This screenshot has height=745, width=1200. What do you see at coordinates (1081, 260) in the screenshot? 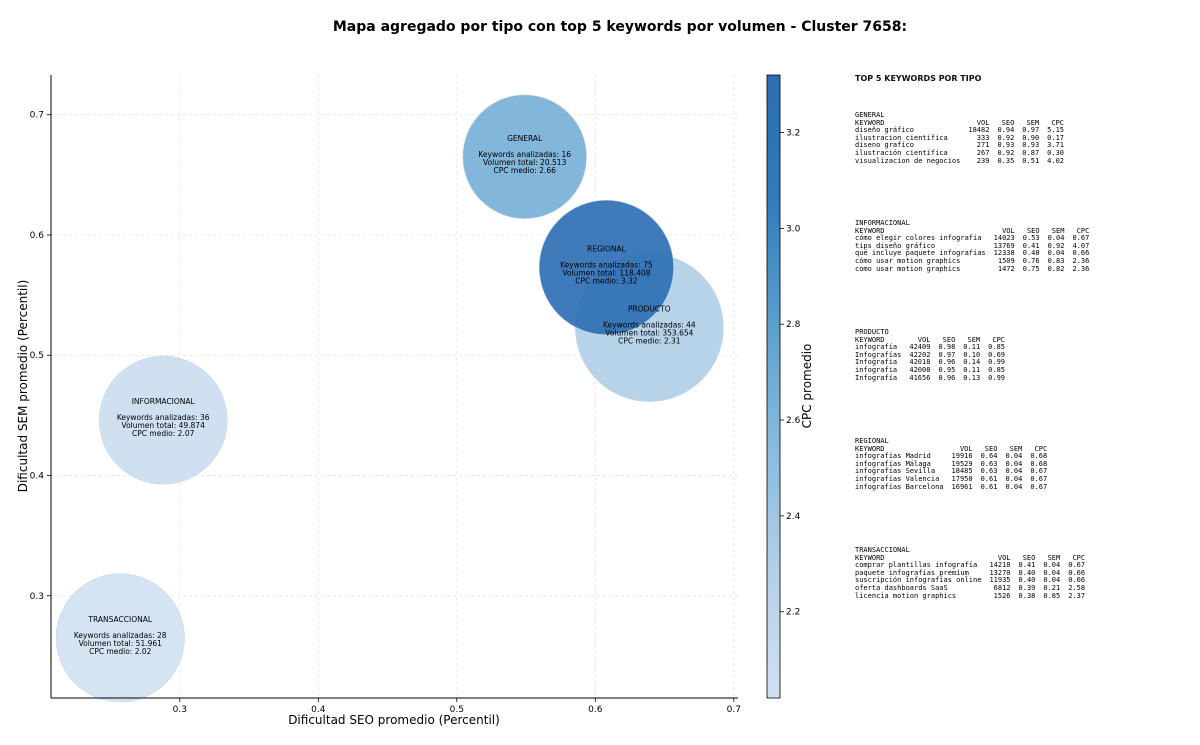
I see `keyword-cell: 2.36` at bounding box center [1081, 260].